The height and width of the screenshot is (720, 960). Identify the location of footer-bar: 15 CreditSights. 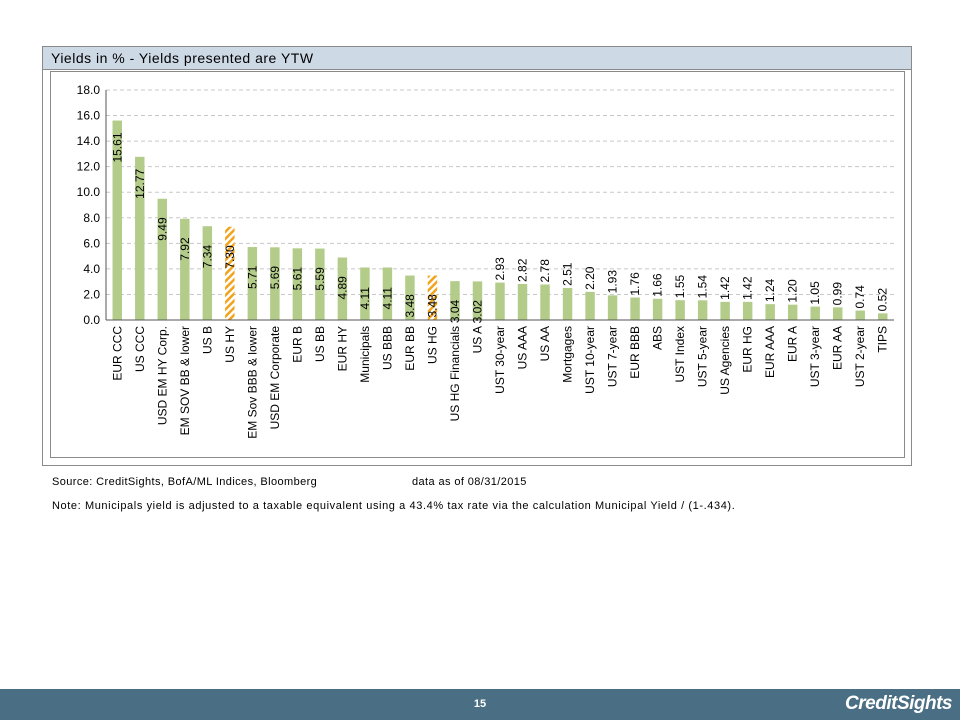
(480, 704).